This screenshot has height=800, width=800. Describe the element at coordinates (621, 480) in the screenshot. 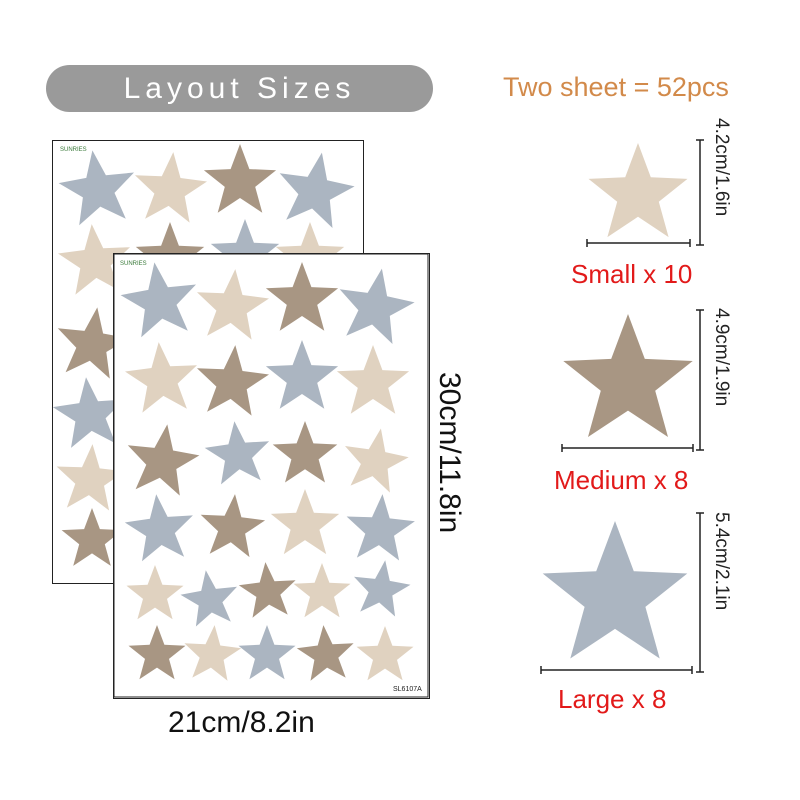

I see `medium-label: Medium x 8` at that location.